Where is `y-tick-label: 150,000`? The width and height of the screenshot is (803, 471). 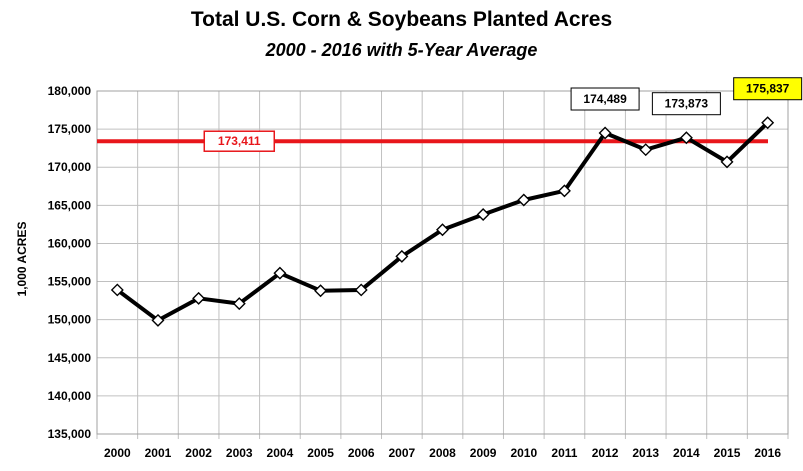 y-tick-label: 150,000 is located at coordinates (70, 320).